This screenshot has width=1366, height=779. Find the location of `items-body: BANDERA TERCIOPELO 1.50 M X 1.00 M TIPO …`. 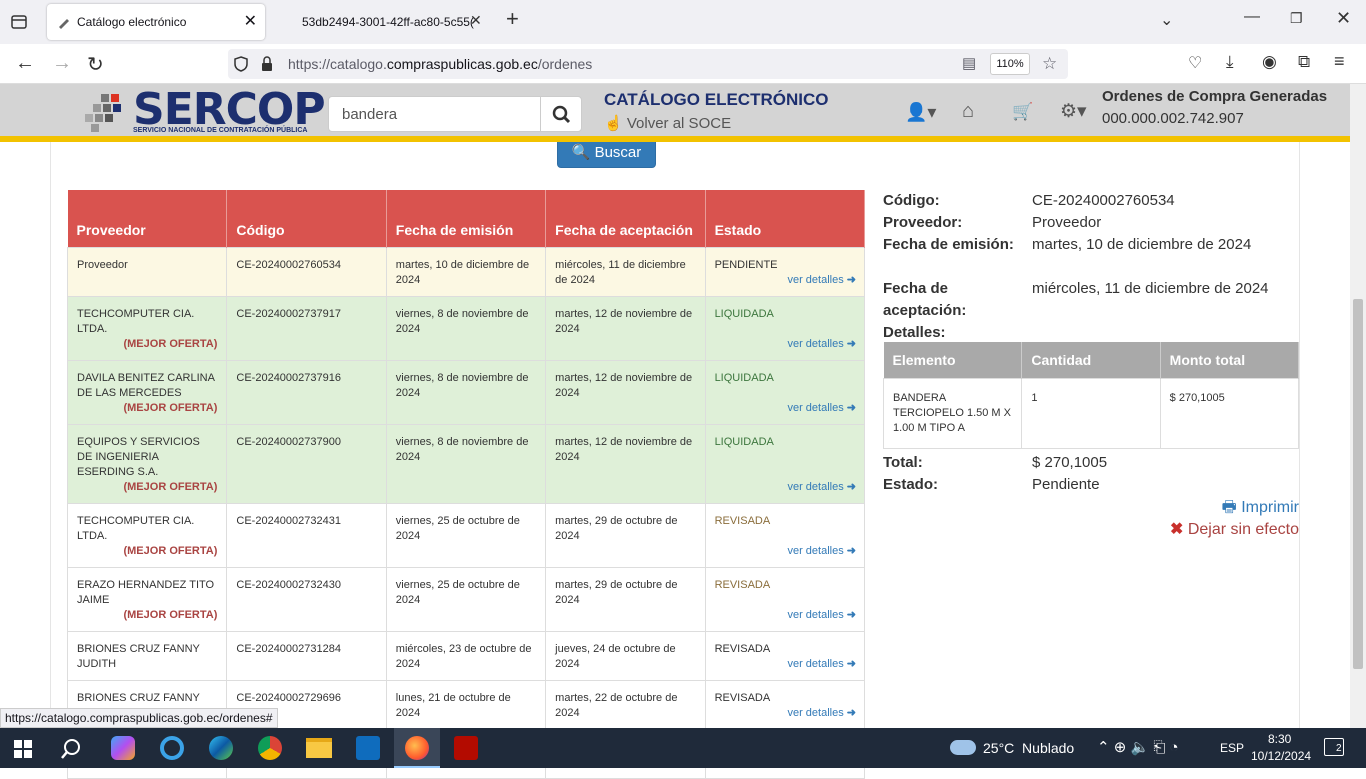

items-body: BANDERA TERCIOPELO 1.50 M X 1.00 M TIPO … is located at coordinates (1091, 413).